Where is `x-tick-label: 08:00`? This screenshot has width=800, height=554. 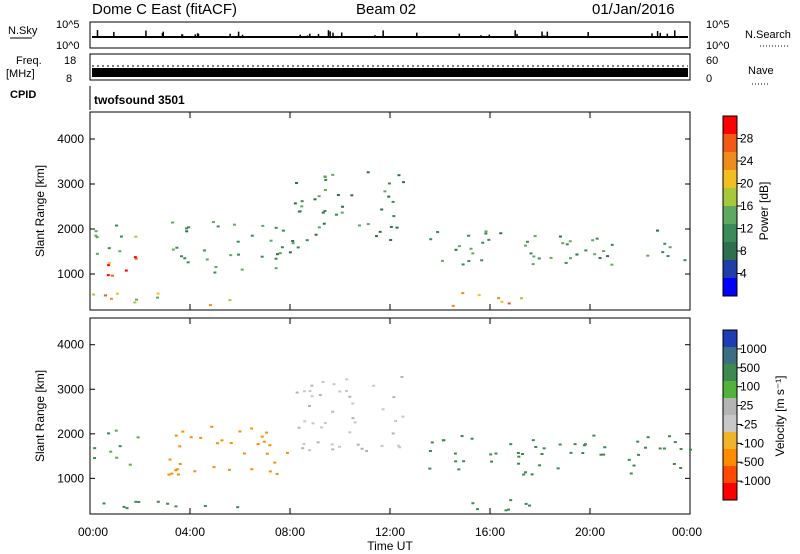 x-tick-label: 08:00 is located at coordinates (290, 532).